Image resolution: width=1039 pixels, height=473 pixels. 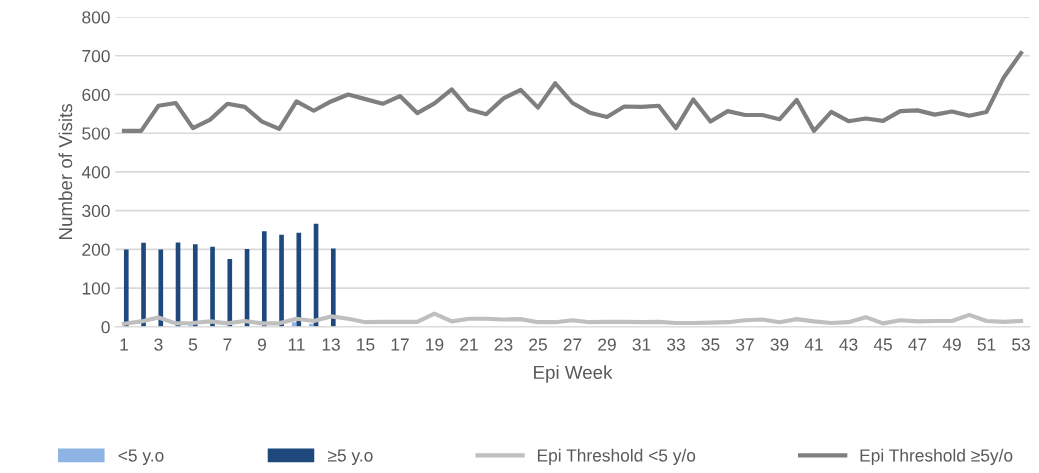 What do you see at coordinates (435, 344) in the screenshot?
I see `x-tick-label: 19` at bounding box center [435, 344].